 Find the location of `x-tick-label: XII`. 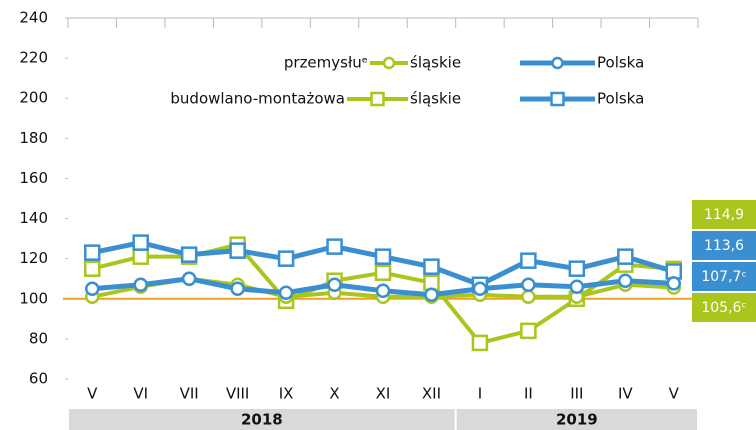

x-tick-label: XII is located at coordinates (431, 394).